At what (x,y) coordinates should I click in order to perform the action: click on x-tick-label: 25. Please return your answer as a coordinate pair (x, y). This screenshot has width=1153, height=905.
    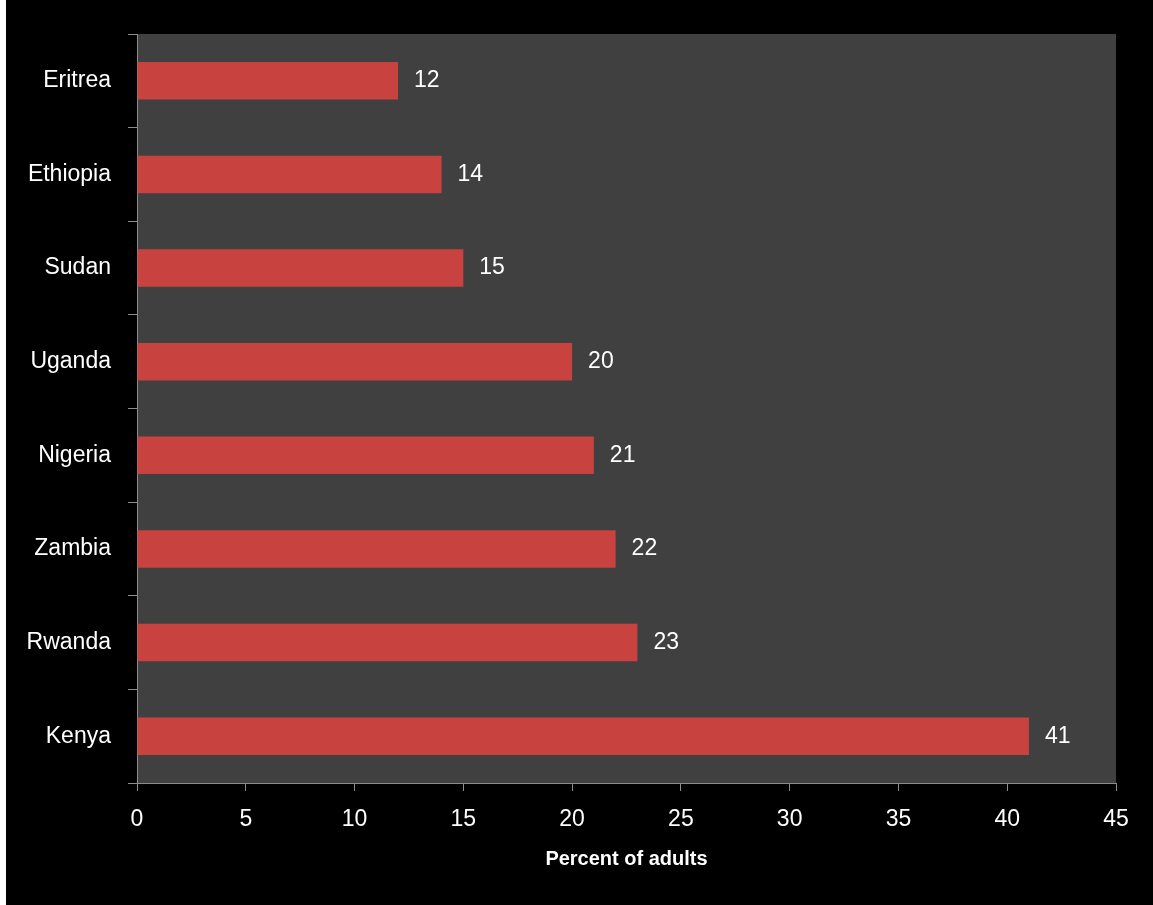
    Looking at the image, I should click on (681, 818).